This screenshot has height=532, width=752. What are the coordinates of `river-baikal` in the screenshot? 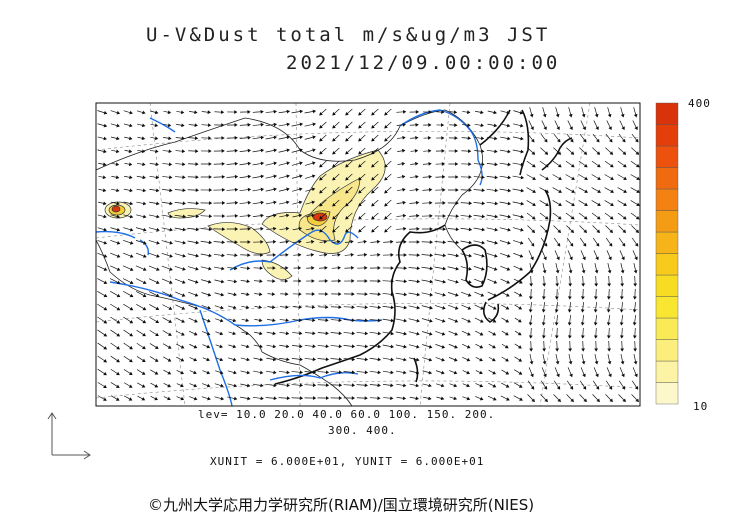 It's located at (162, 125).